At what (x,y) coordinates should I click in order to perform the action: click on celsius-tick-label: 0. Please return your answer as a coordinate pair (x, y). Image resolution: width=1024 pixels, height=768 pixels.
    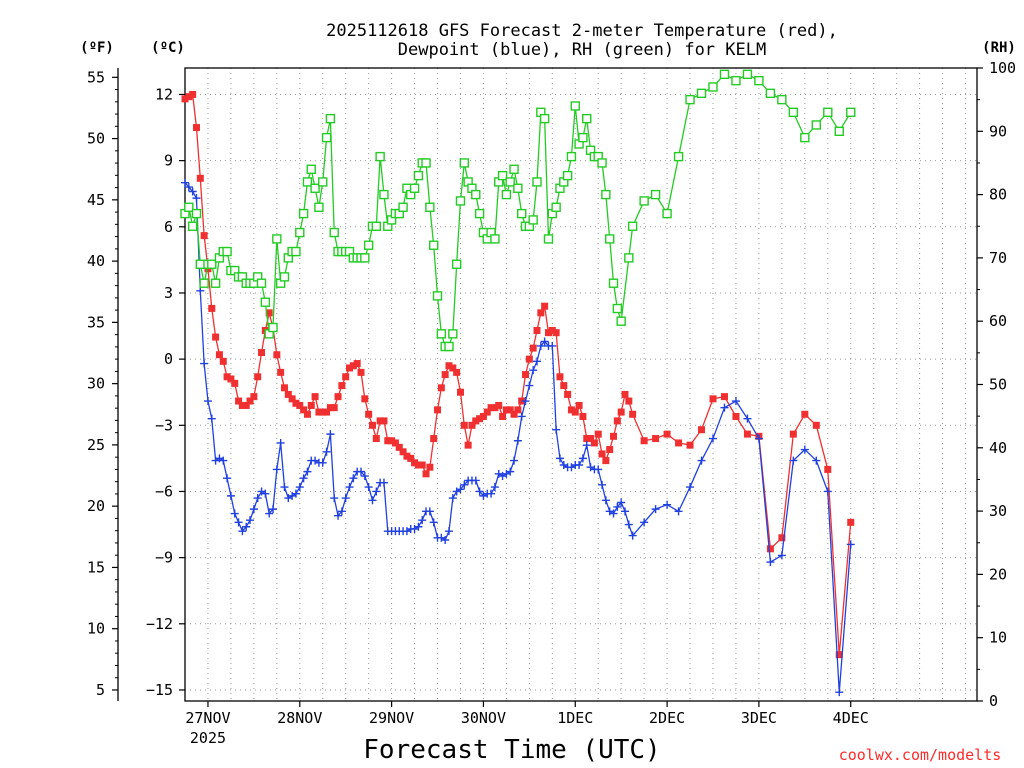
    Looking at the image, I should click on (168, 359).